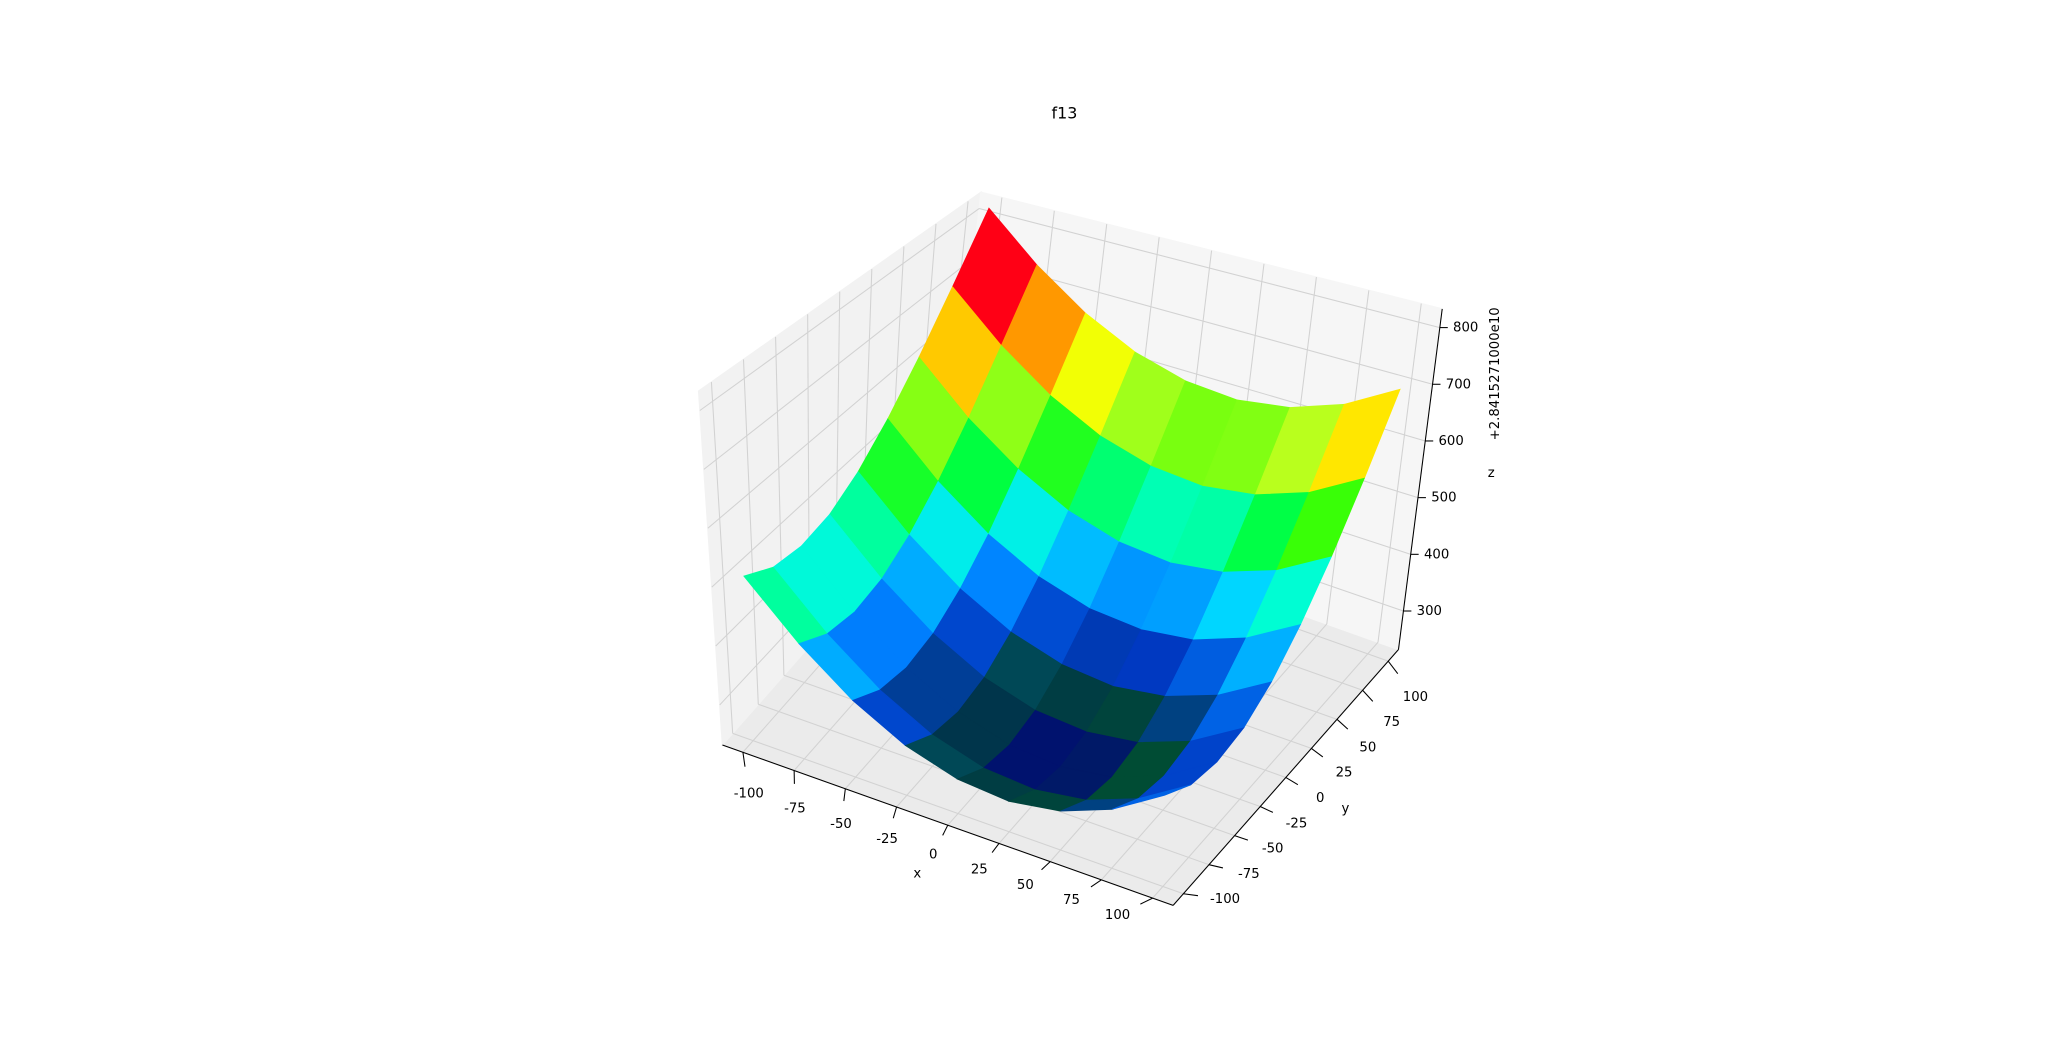 This screenshot has height=1056, width=2048. I want to click on y-tick-label: -50, so click(1273, 849).